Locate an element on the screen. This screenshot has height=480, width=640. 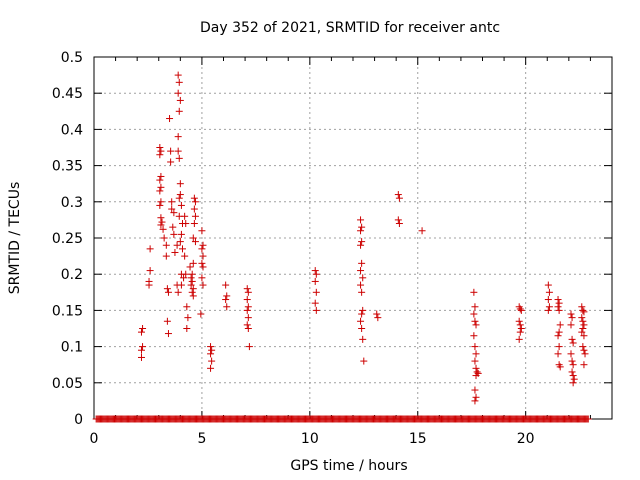
y-tick-label: 0.25 is located at coordinates (67, 239).